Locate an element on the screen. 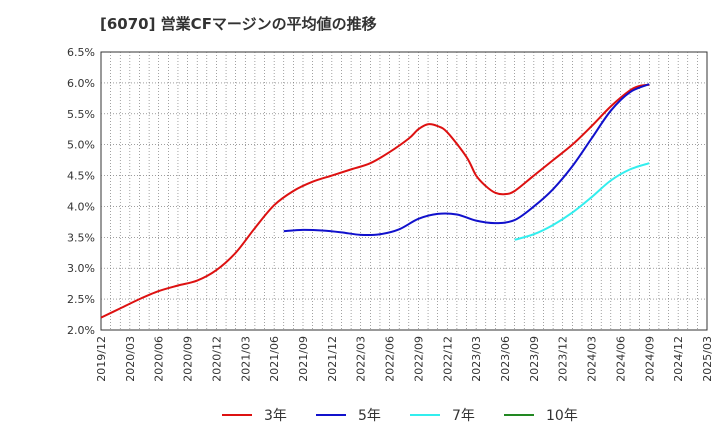 This screenshot has height=440, width=720. x-tick-label: 2020/09 is located at coordinates (188, 359).